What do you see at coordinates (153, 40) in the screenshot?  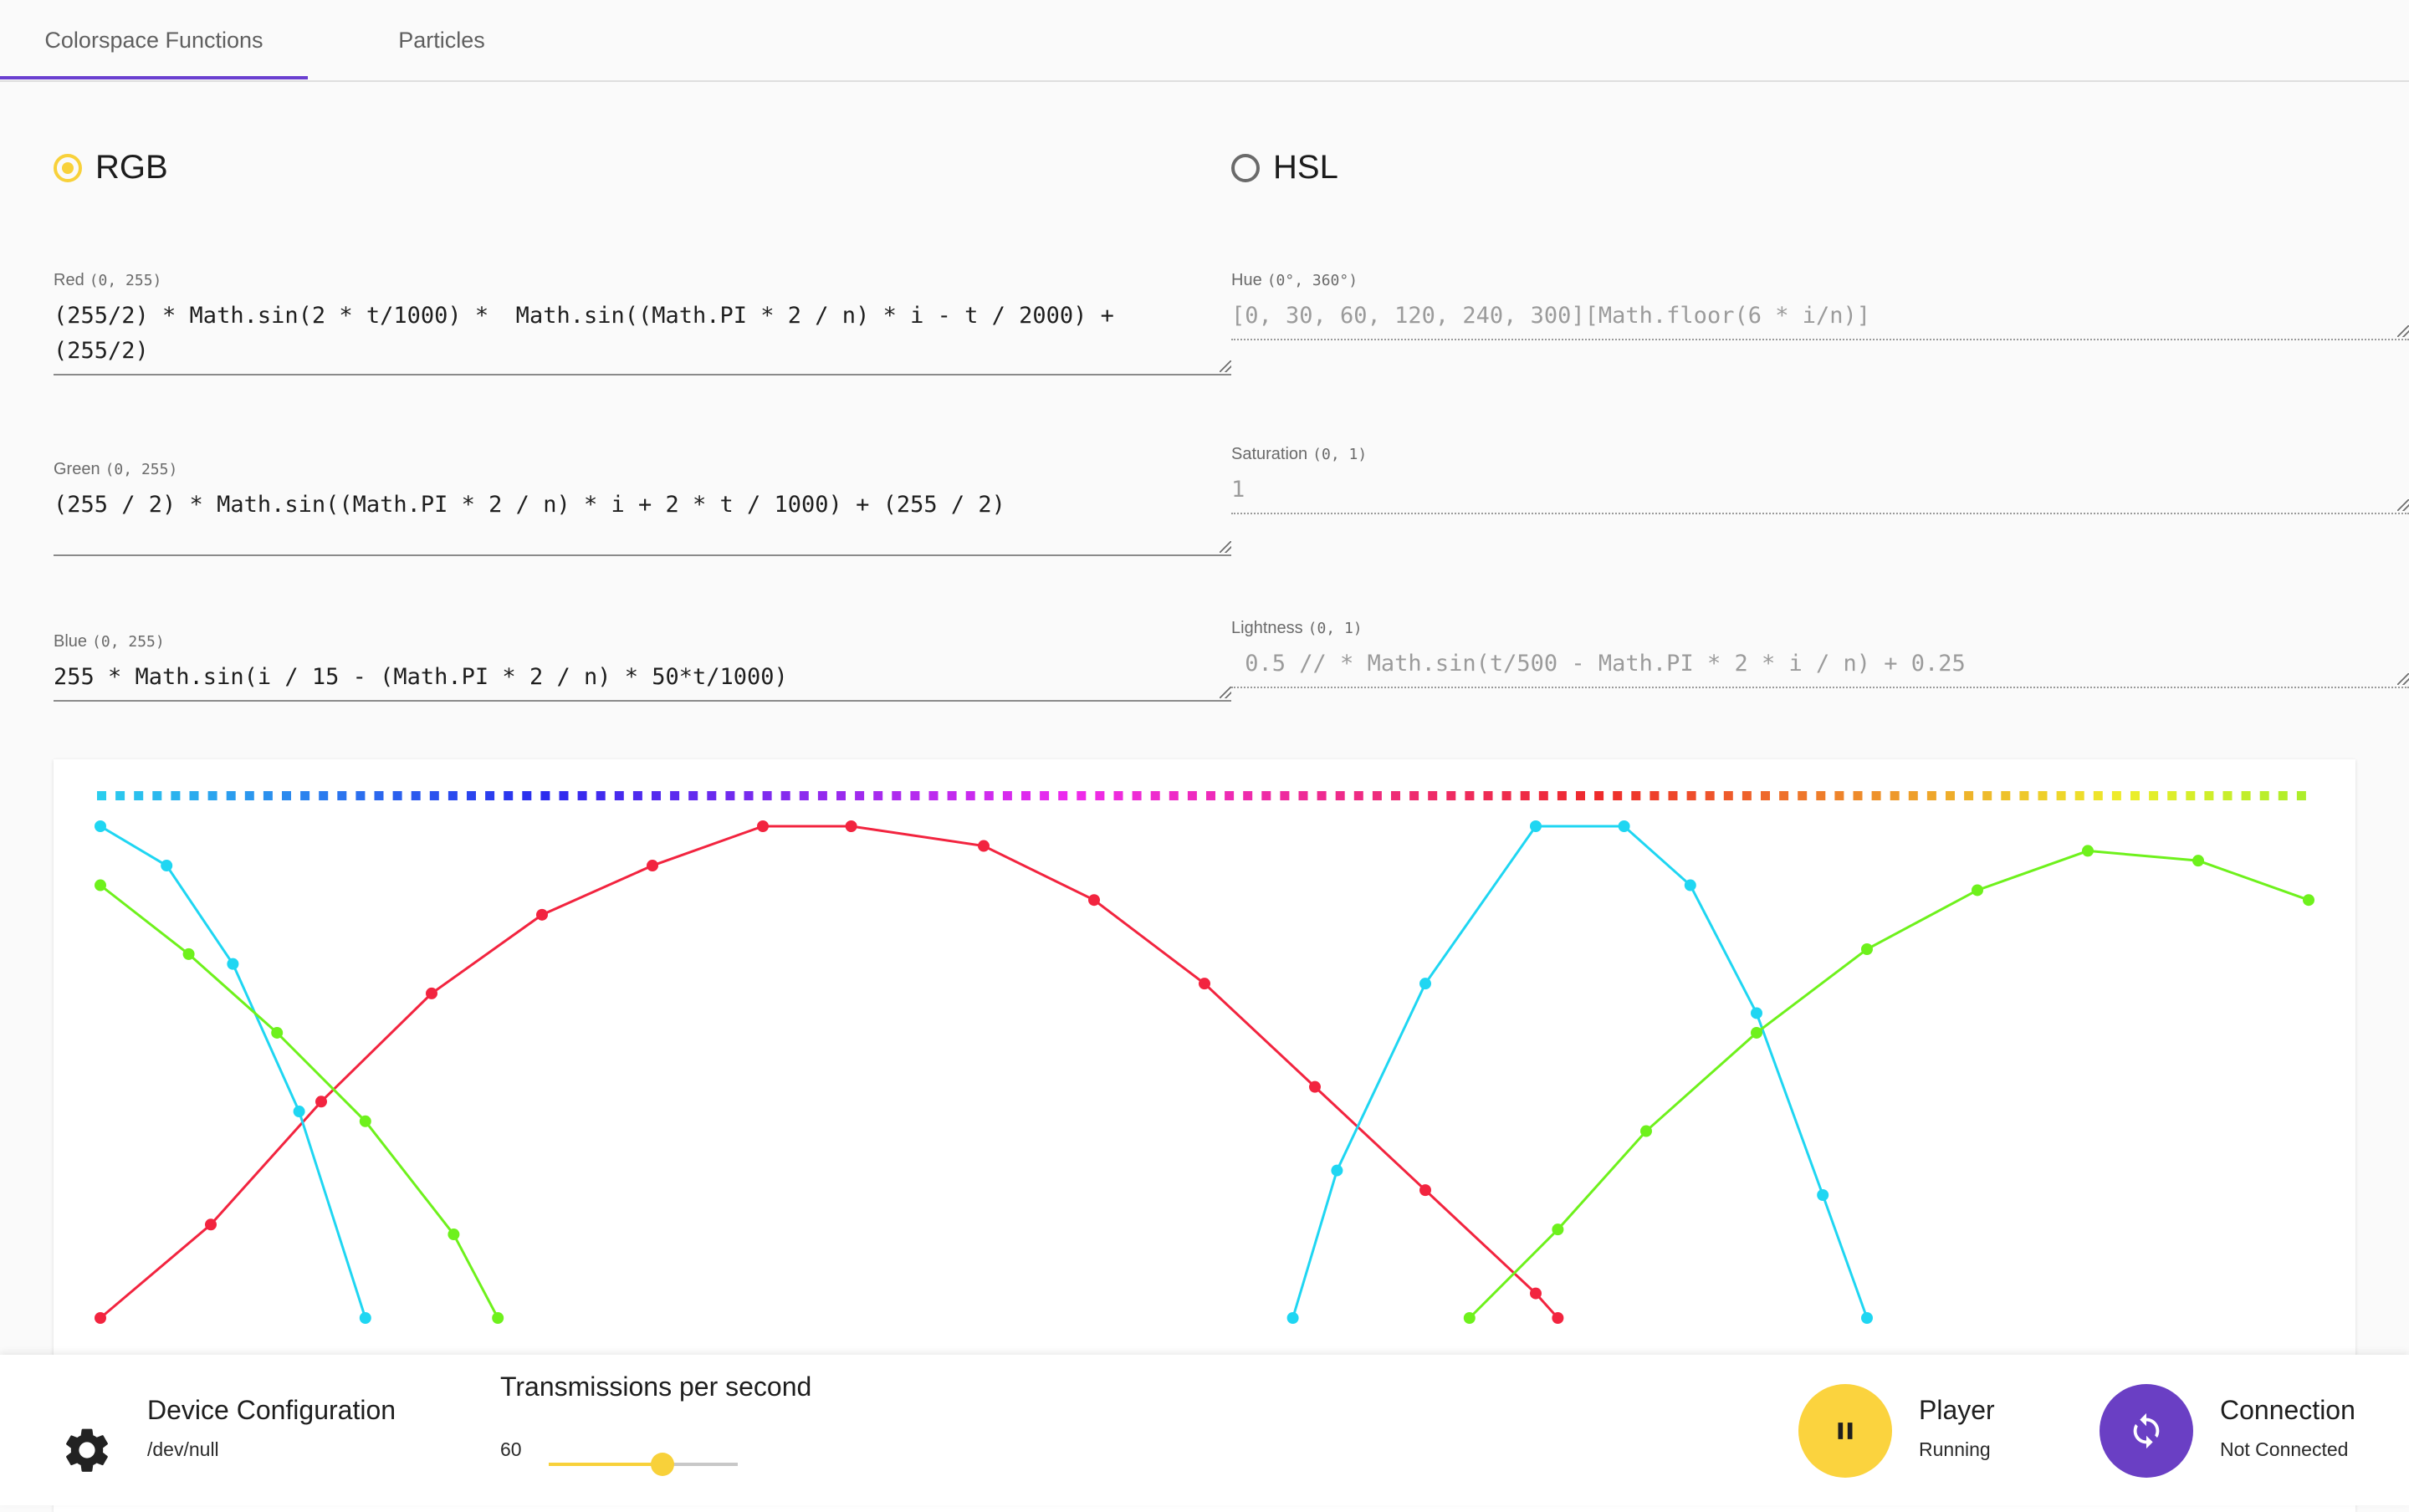 I see `tab-colorspace-functions: Colorspace Functions` at bounding box center [153, 40].